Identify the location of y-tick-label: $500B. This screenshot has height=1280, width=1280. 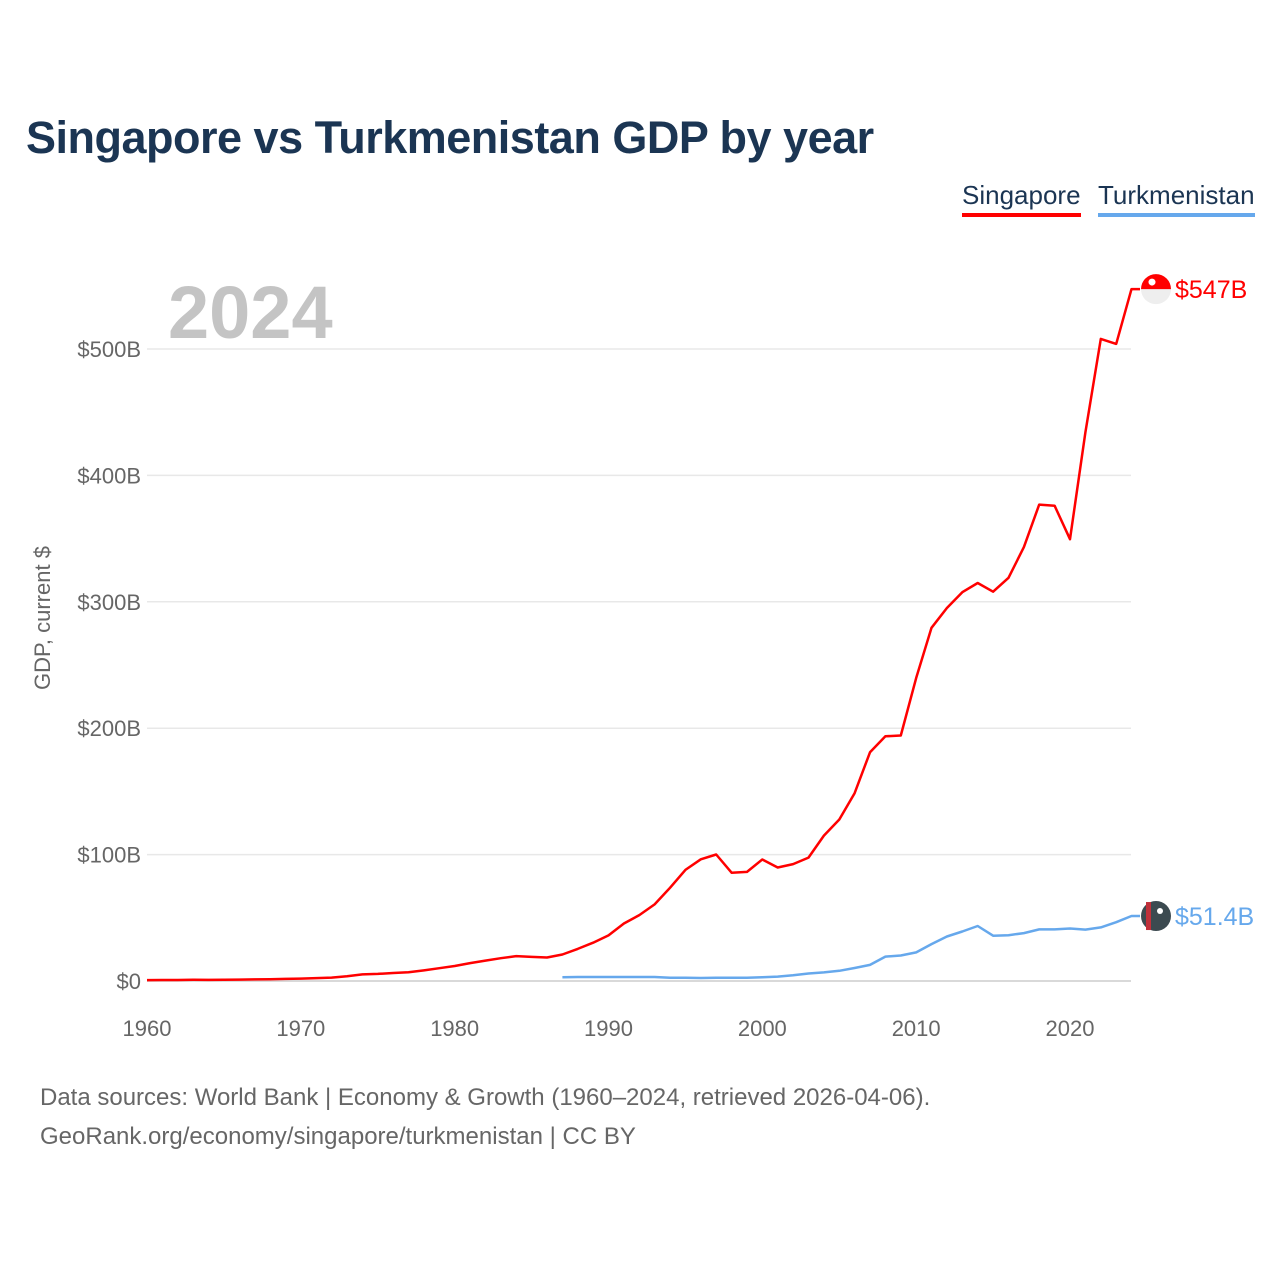
(109, 349).